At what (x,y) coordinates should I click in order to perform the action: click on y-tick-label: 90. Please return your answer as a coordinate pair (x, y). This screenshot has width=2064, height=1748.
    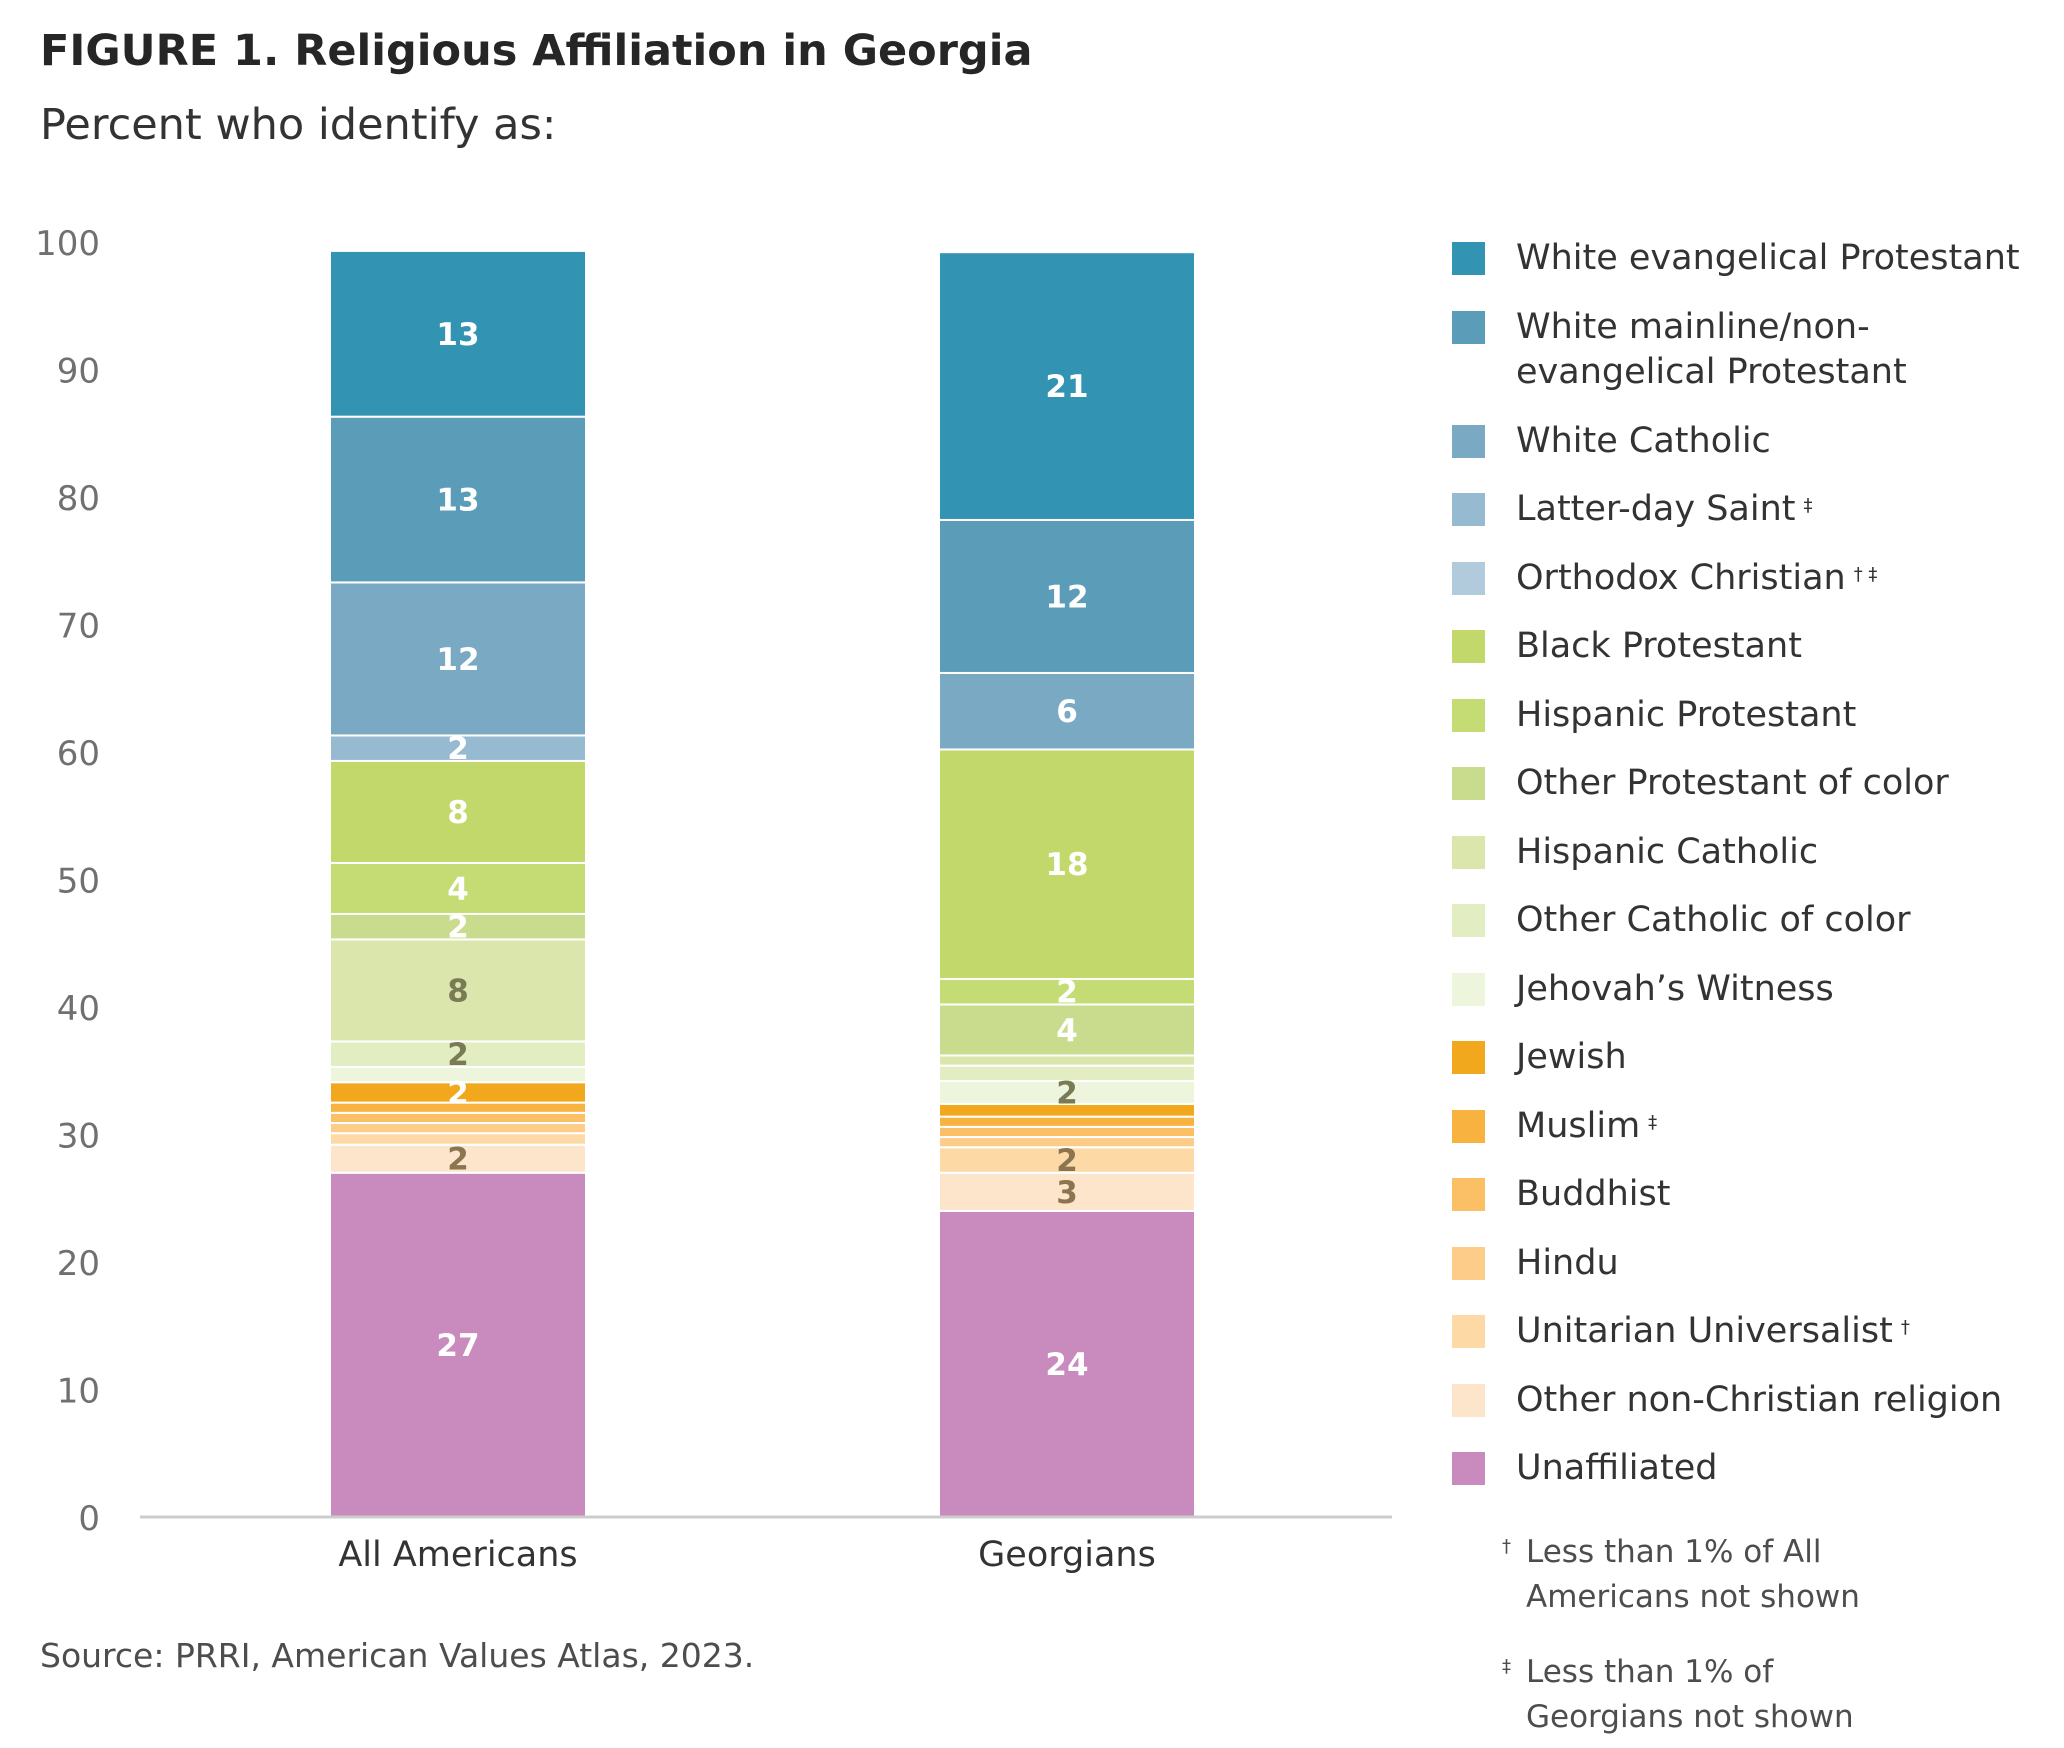
    Looking at the image, I should click on (78, 372).